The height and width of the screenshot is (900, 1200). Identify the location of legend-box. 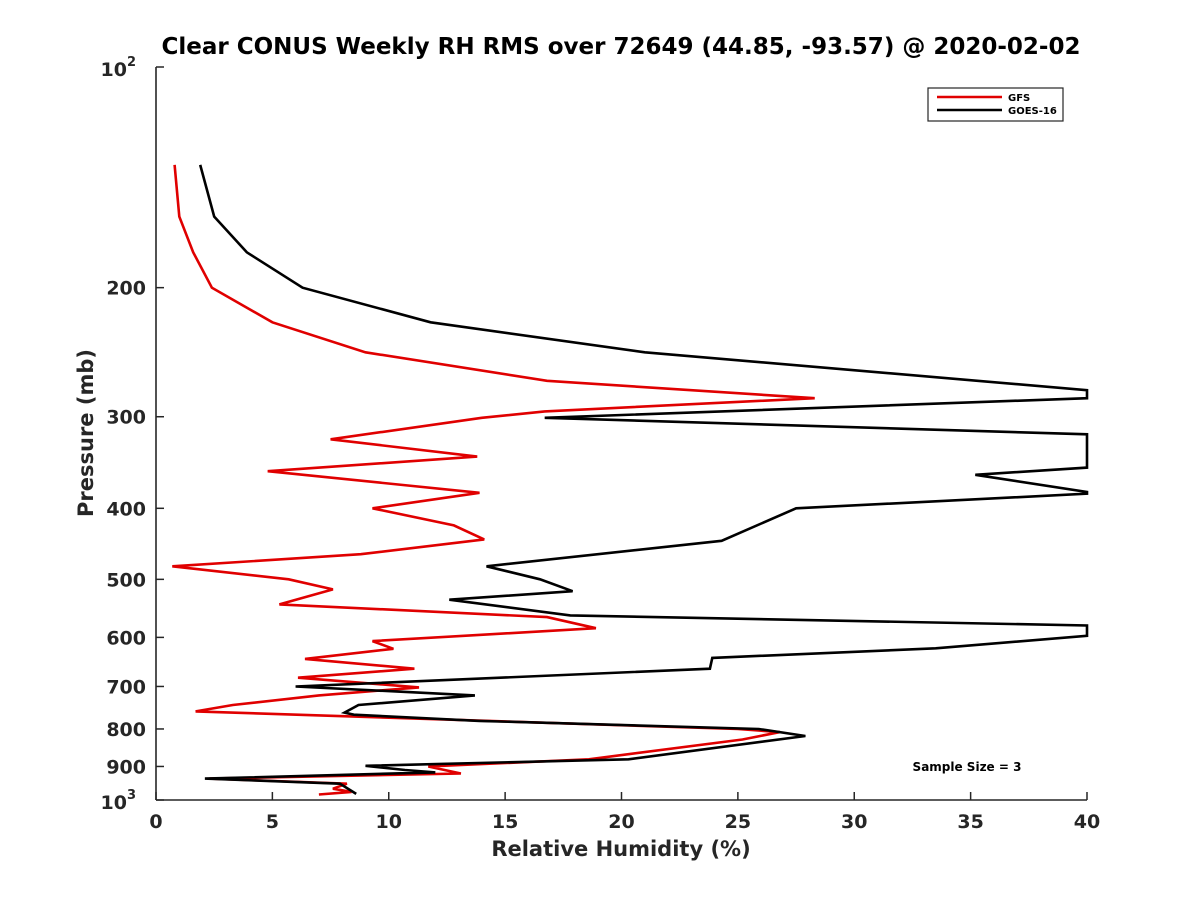
(995, 104).